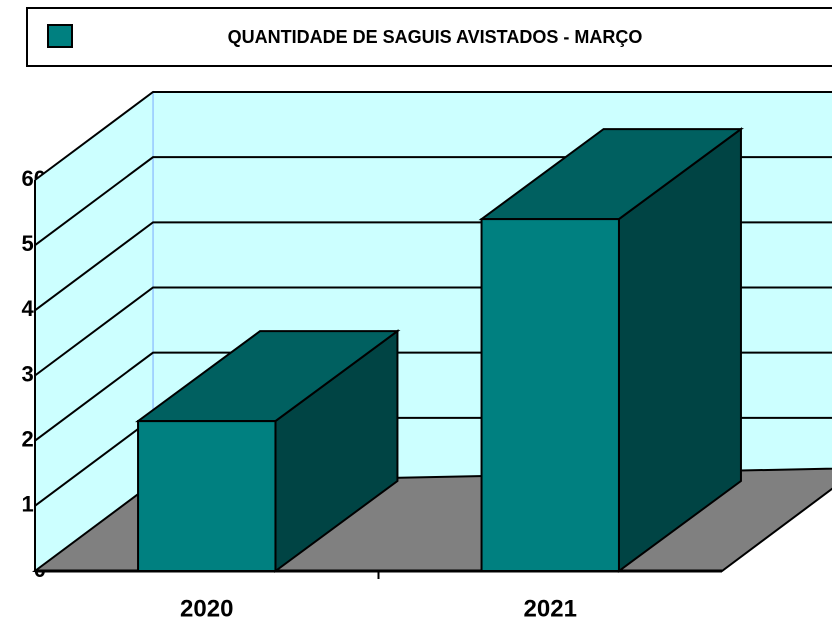 This screenshot has width=832, height=626. Describe the element at coordinates (206, 608) in the screenshot. I see `x-tick-label: 2020` at that location.